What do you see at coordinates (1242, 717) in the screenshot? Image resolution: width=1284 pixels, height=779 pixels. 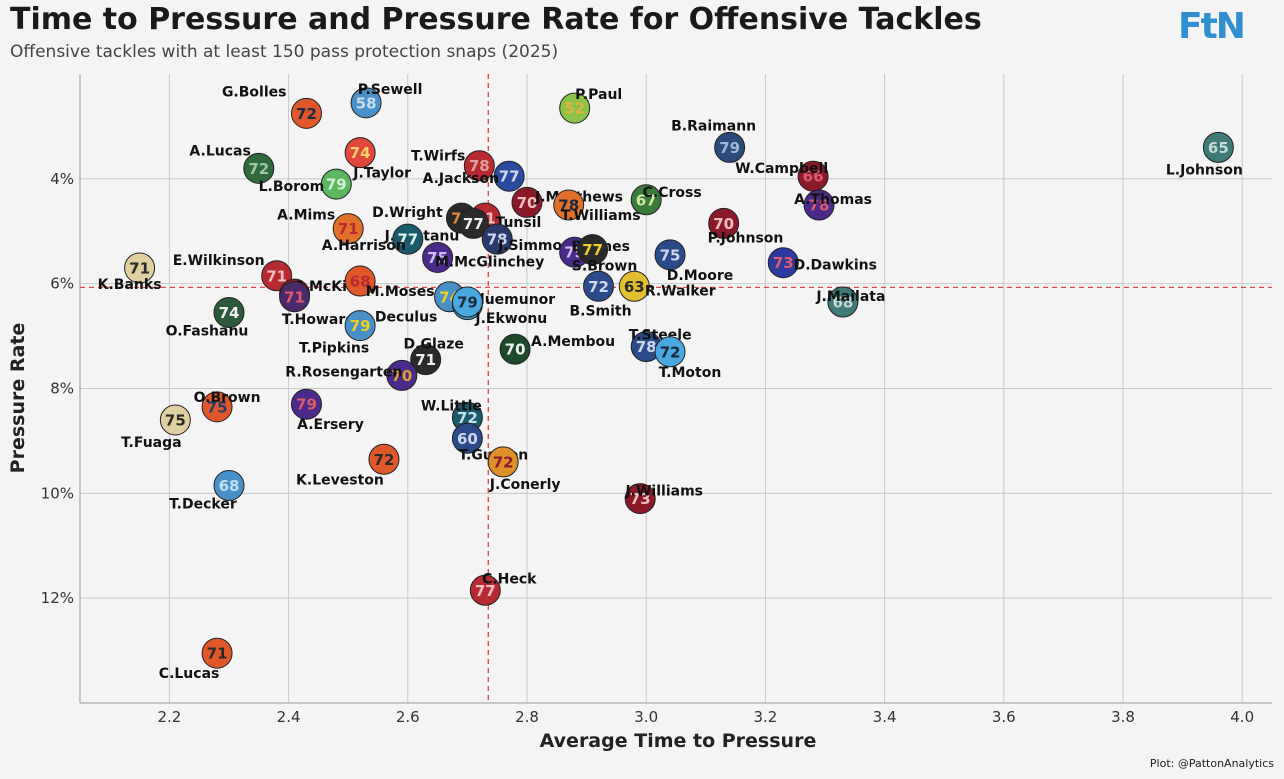 I see `x-tick-label: 4.0` at bounding box center [1242, 717].